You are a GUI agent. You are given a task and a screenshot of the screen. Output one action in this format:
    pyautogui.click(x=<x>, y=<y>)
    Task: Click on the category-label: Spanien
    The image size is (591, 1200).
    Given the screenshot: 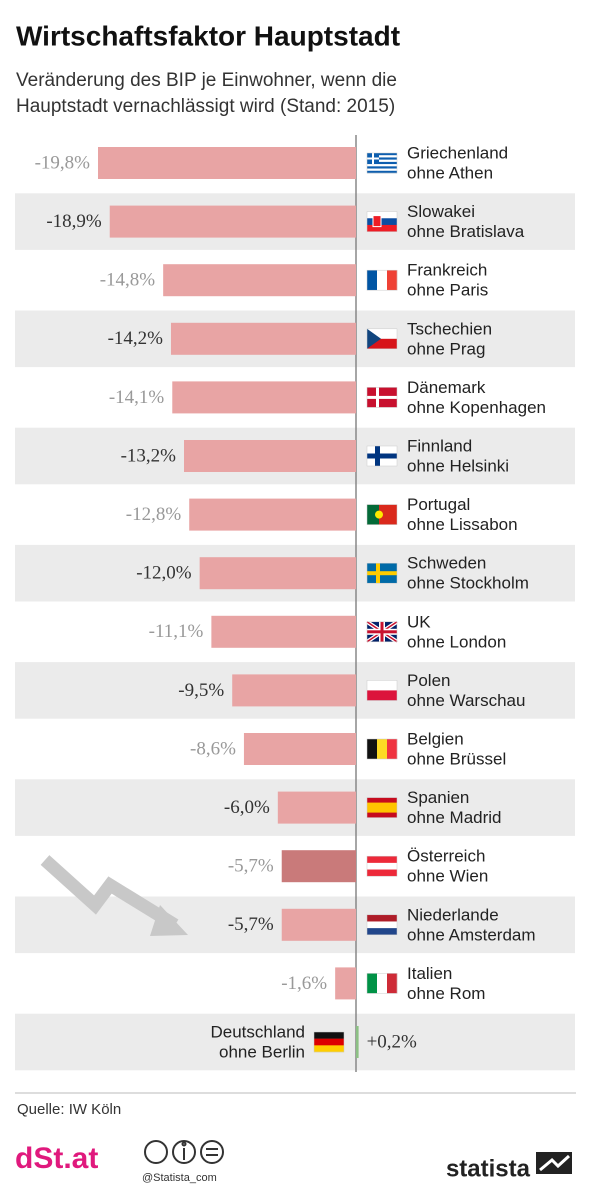 What is the action you would take?
    pyautogui.click(x=438, y=797)
    